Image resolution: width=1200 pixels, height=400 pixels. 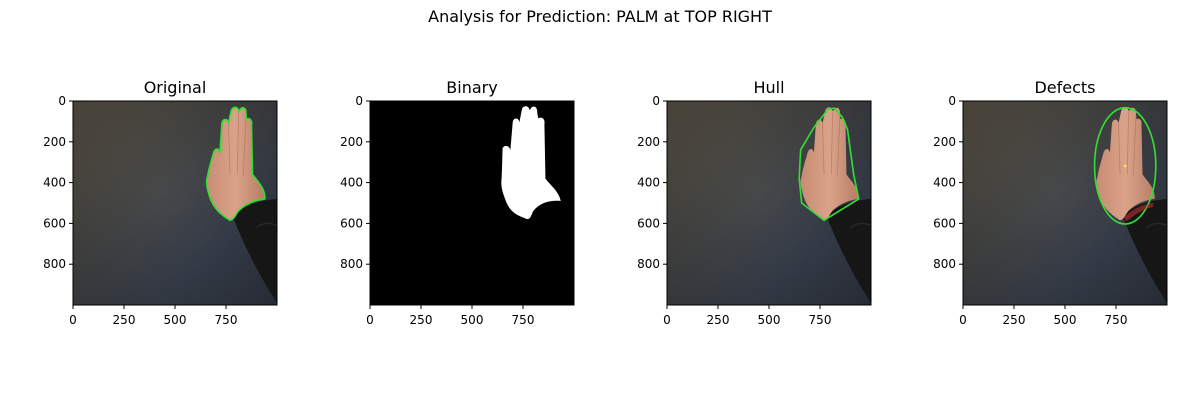 I want to click on panel-title: Original, so click(x=175, y=87).